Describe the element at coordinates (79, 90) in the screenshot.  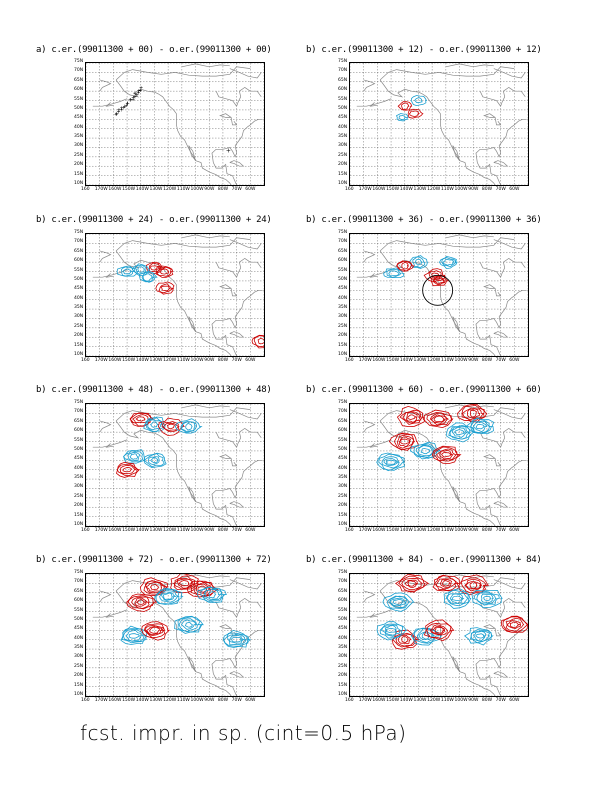
I see `lat-tick-label: 60N` at that location.